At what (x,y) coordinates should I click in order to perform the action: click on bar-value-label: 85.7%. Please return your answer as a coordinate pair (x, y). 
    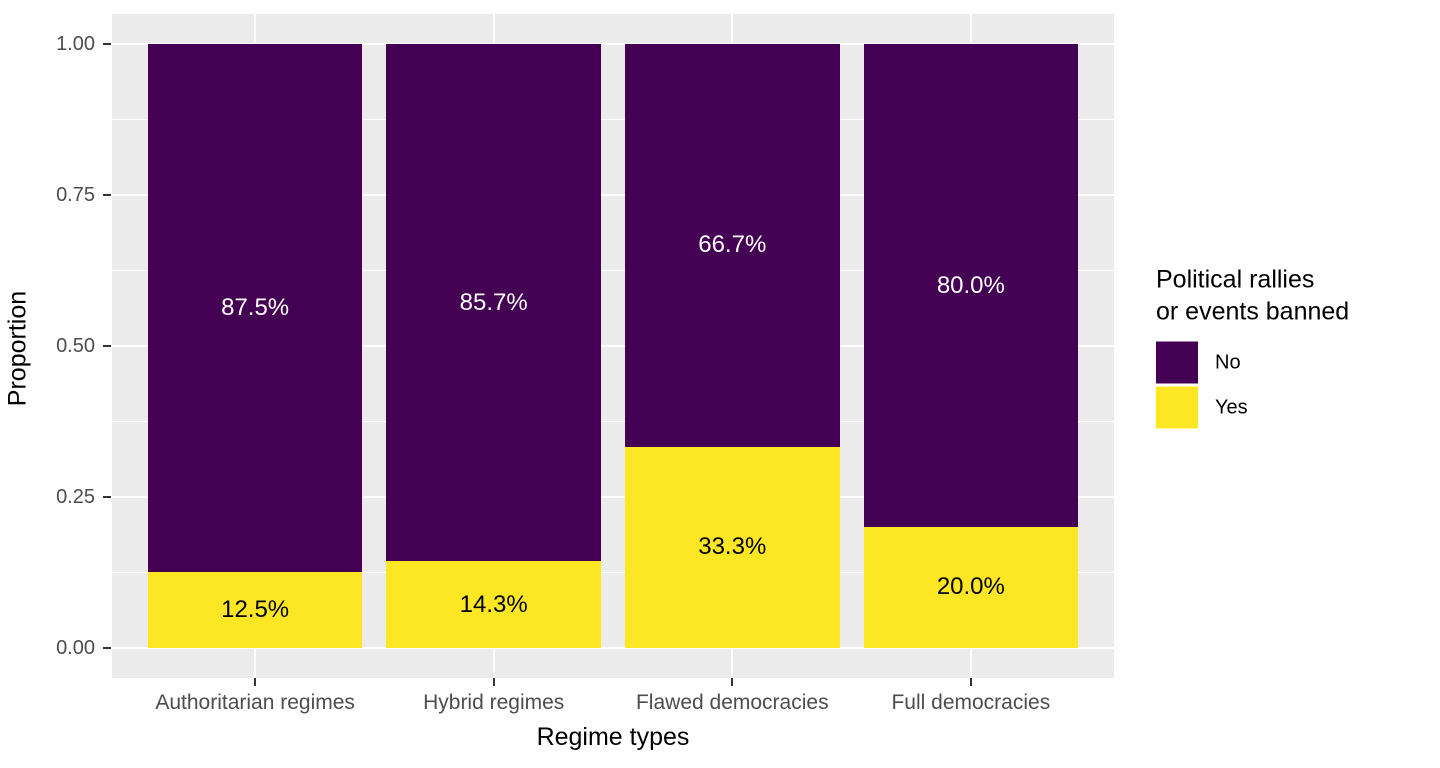
    Looking at the image, I should click on (493, 302).